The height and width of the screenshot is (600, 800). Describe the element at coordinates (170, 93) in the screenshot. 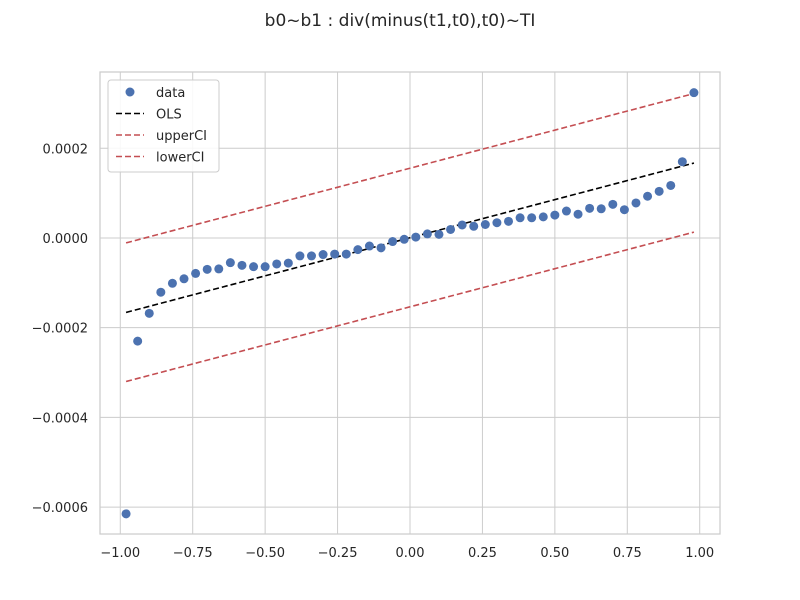

I see `legend-label: data` at that location.